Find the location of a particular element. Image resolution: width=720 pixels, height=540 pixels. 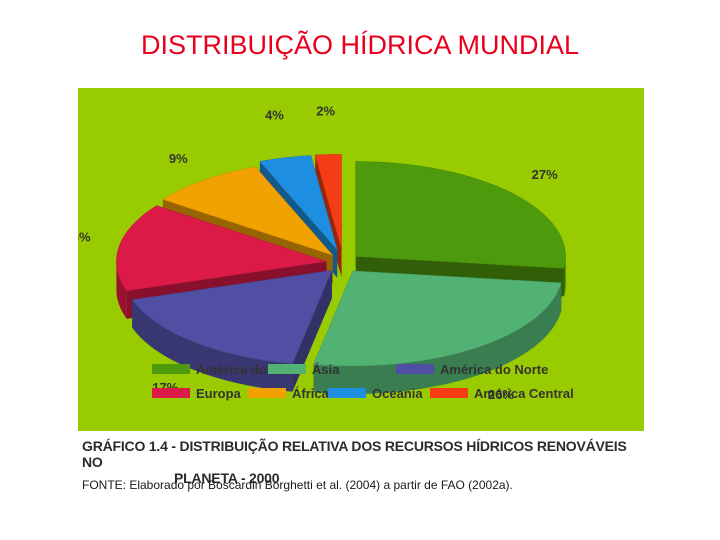

pie-slice-asia is located at coordinates (437, 332).